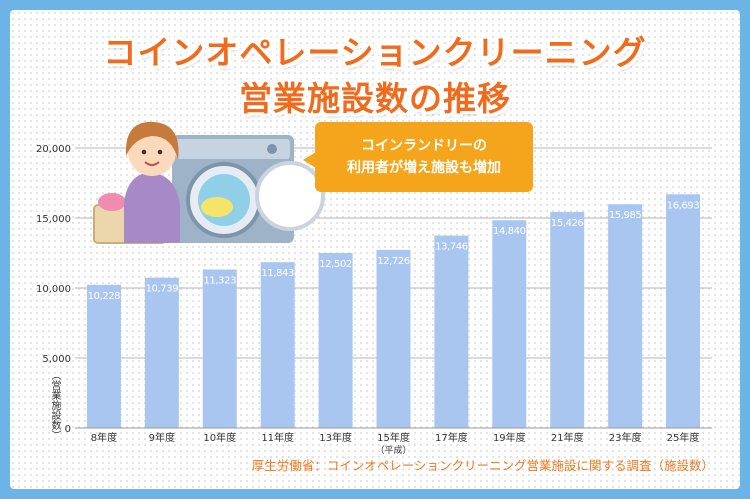 This screenshot has height=499, width=750. I want to click on x-tick-label: 8年度, so click(104, 437).